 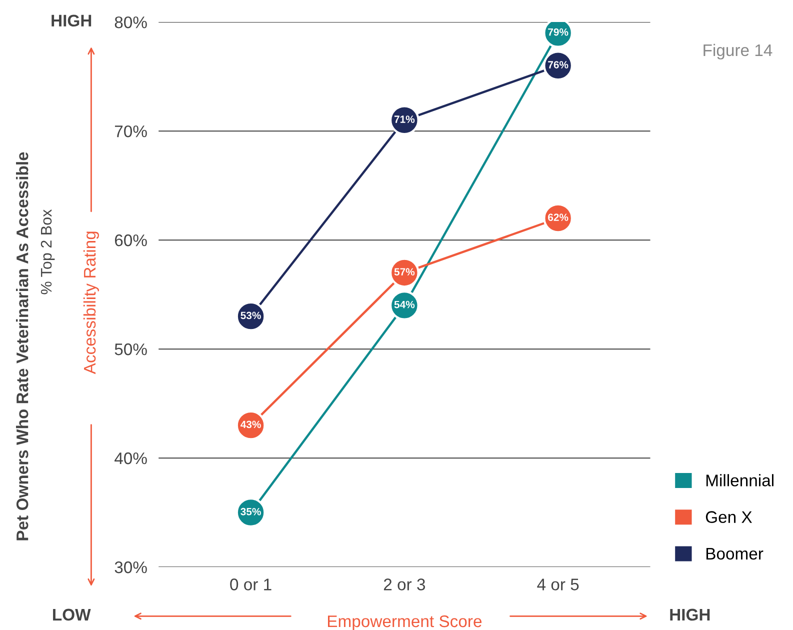 I want to click on text: Accessibility Rating, so click(x=91, y=303).